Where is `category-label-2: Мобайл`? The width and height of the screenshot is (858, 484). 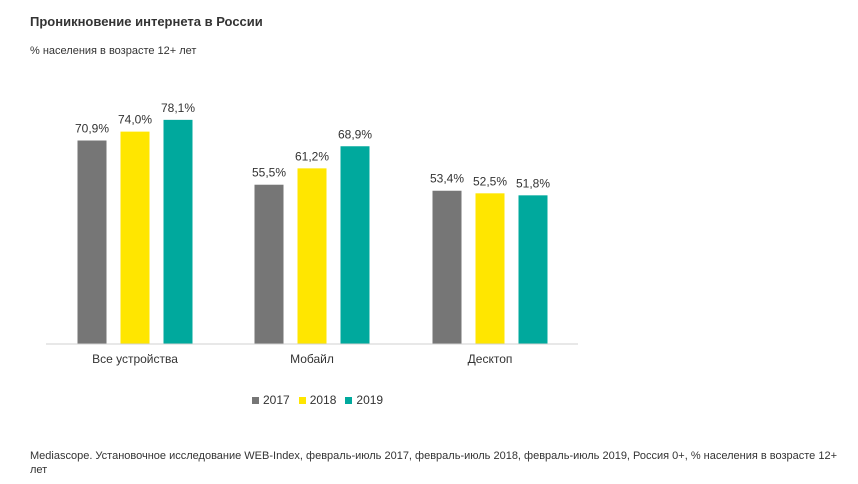 category-label-2: Мобайл is located at coordinates (312, 359).